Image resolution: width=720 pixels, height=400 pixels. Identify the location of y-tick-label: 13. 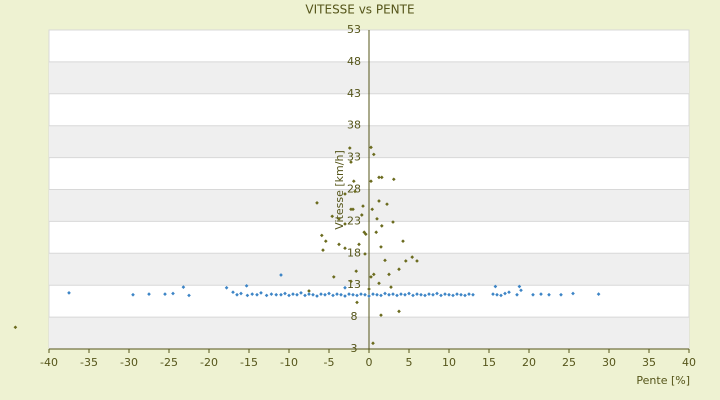
(354, 284).